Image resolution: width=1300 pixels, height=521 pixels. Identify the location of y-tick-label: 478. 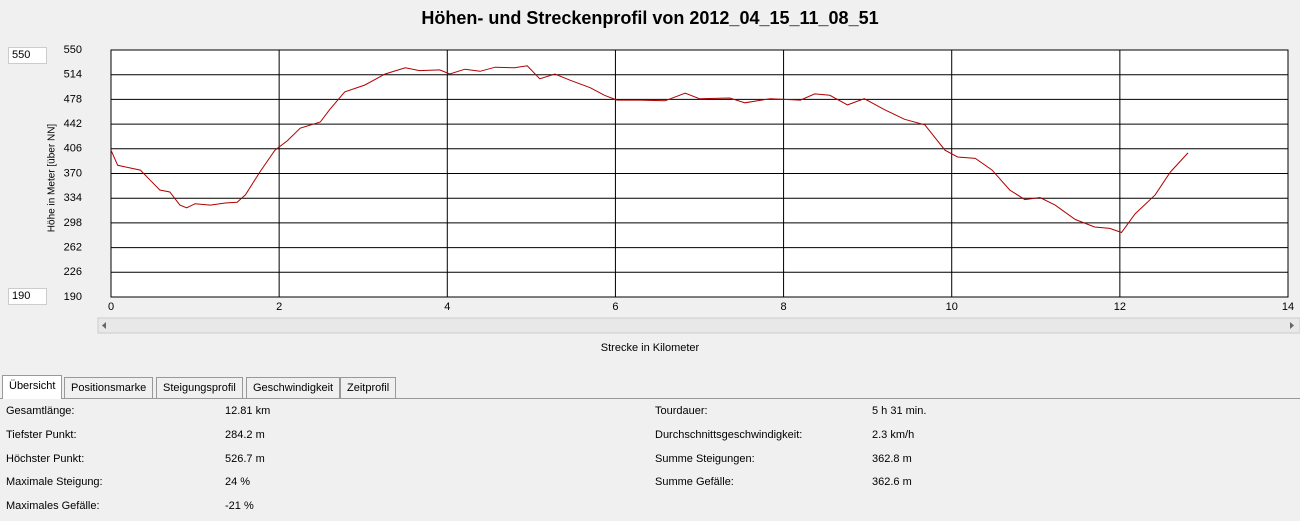
(73, 99).